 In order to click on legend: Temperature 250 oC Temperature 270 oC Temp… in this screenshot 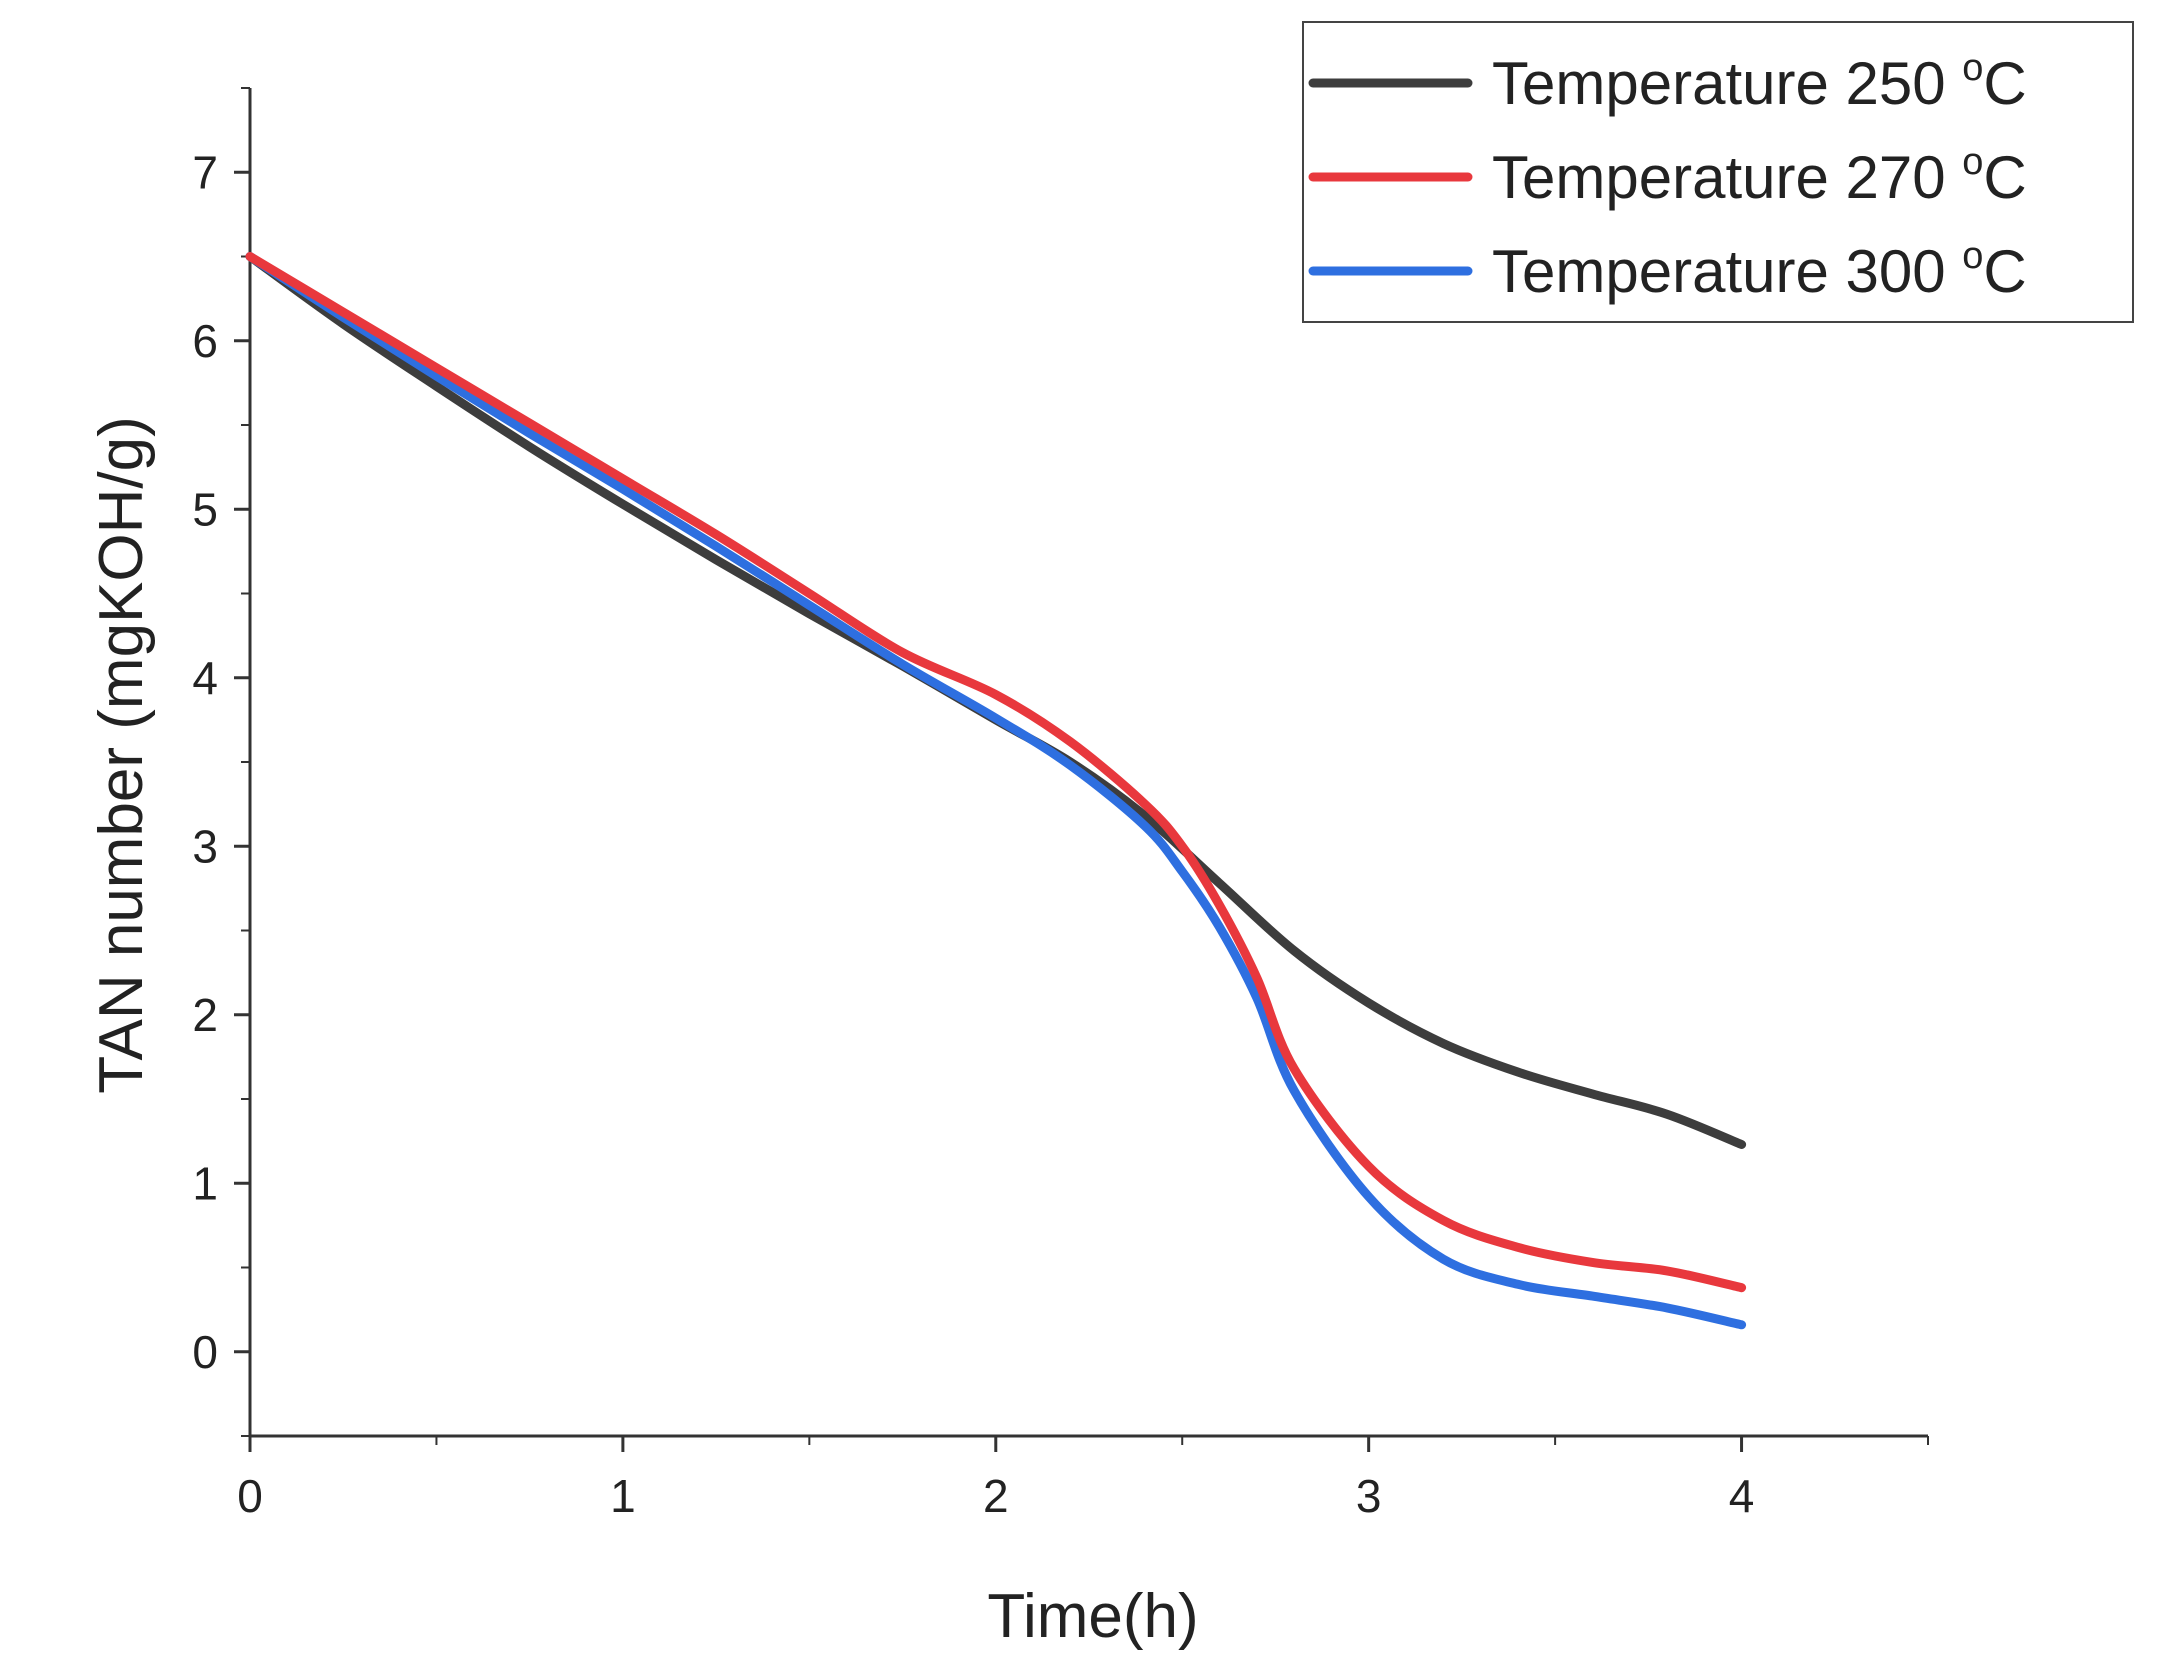, I will do `click(1718, 172)`.